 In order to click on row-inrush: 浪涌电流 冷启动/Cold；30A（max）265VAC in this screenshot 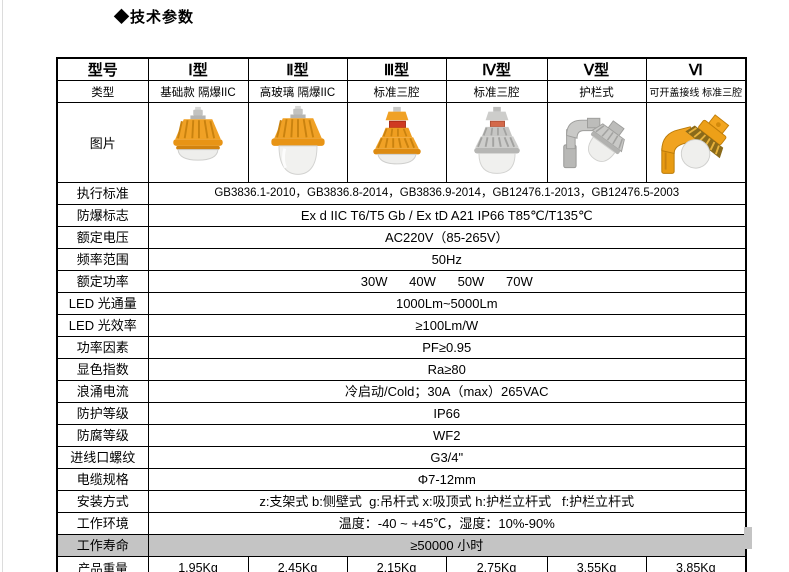, I will do `click(401, 391)`.